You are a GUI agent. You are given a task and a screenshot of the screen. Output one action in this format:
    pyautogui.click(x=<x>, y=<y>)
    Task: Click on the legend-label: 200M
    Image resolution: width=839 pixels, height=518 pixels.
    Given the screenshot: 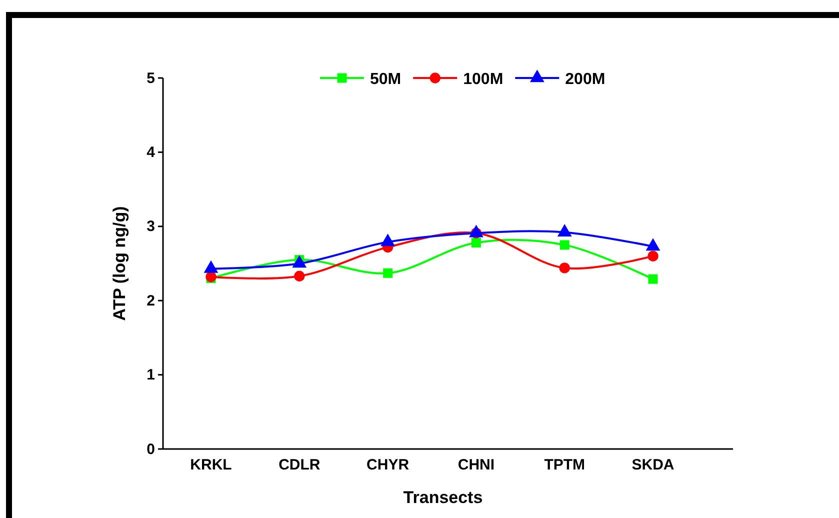 What is the action you would take?
    pyautogui.click(x=585, y=79)
    